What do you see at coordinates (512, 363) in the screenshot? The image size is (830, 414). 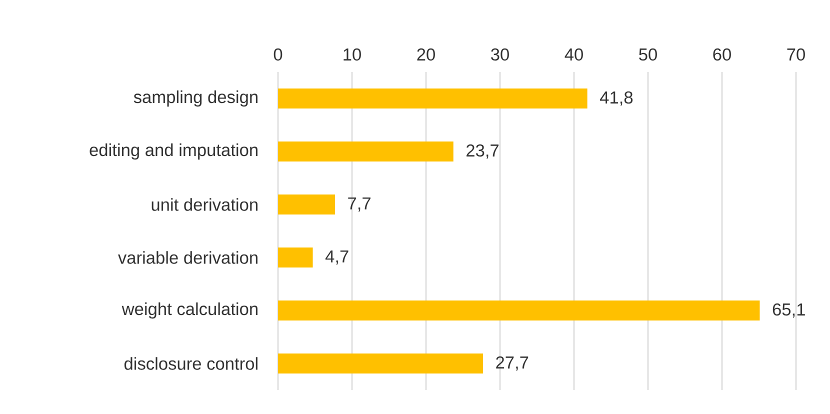 I see `data-label: 27,7` at bounding box center [512, 363].